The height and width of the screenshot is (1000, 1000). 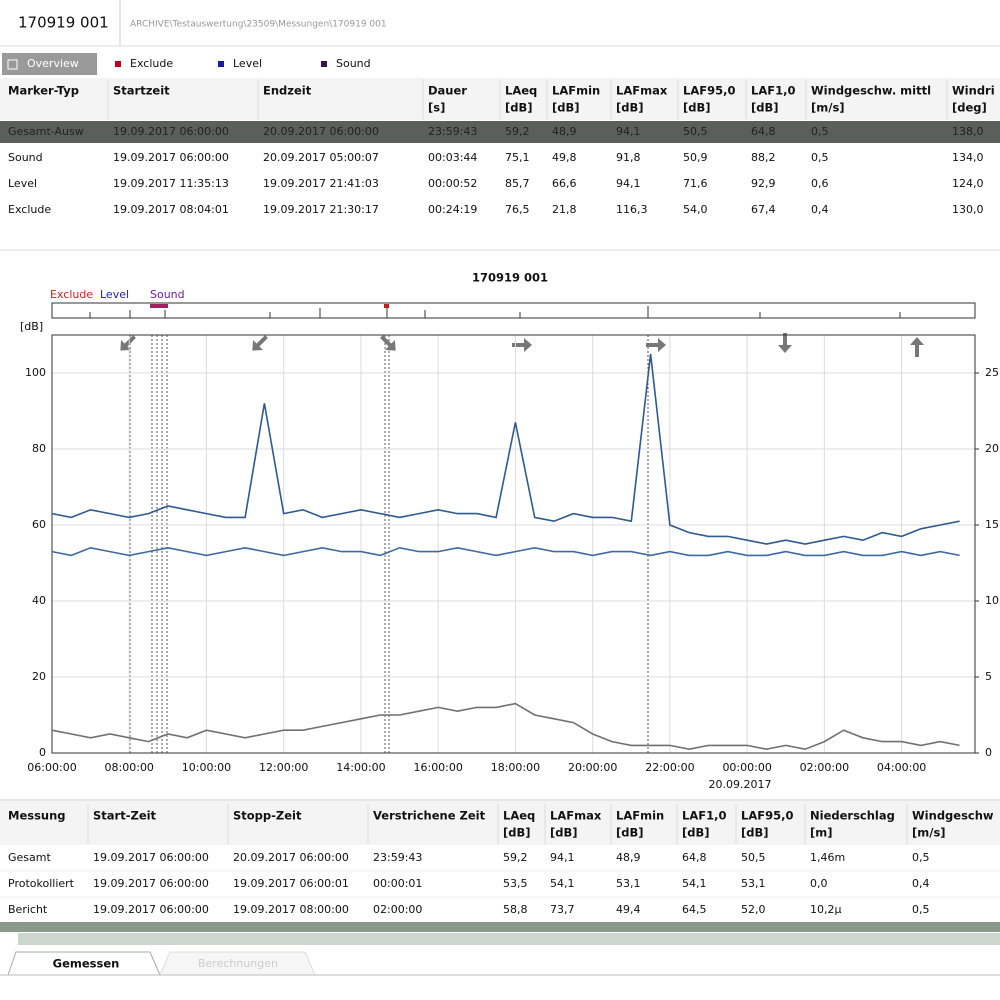 What do you see at coordinates (517, 131) in the screenshot?
I see `table-cell: 59,2` at bounding box center [517, 131].